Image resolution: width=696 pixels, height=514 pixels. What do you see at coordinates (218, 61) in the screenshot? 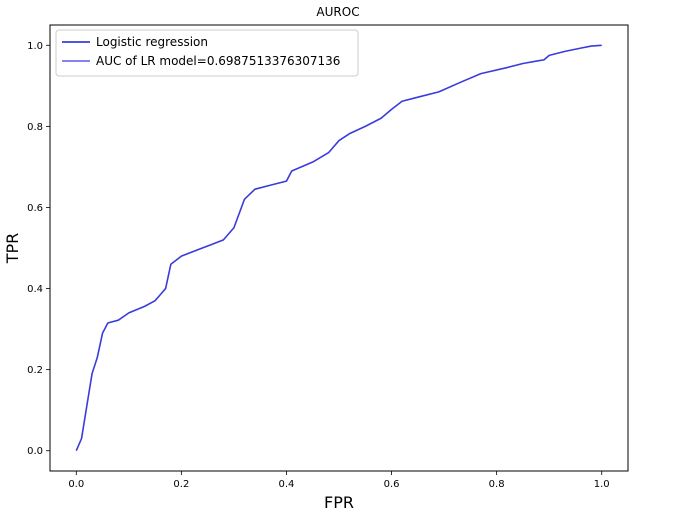
I see `legend-entry-auc: AUC of LR model=0.6987513376307136` at bounding box center [218, 61].